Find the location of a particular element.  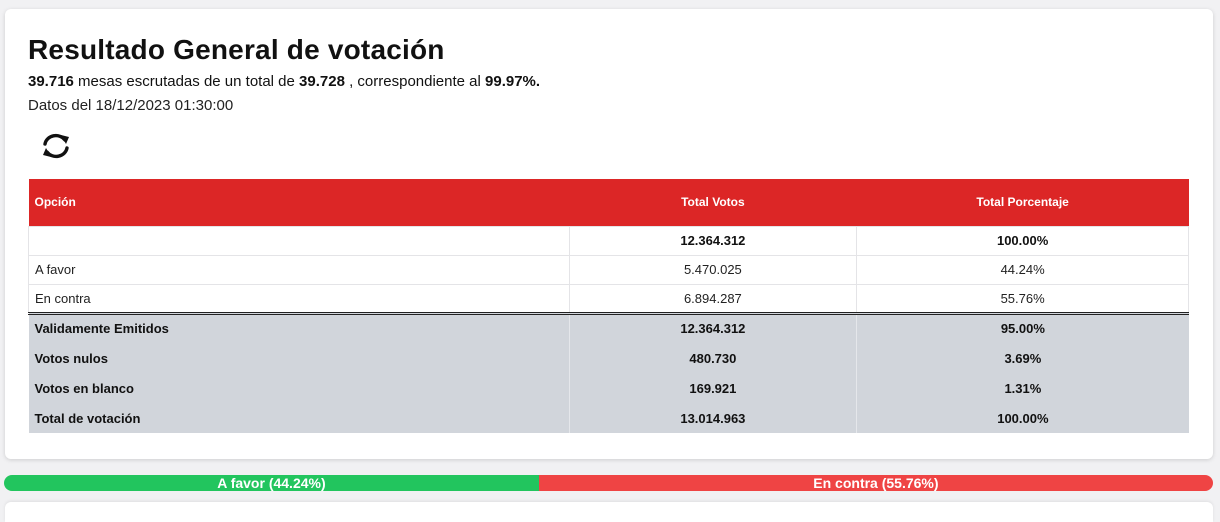

summary-text-tail: , correspondiente al is located at coordinates (415, 81).